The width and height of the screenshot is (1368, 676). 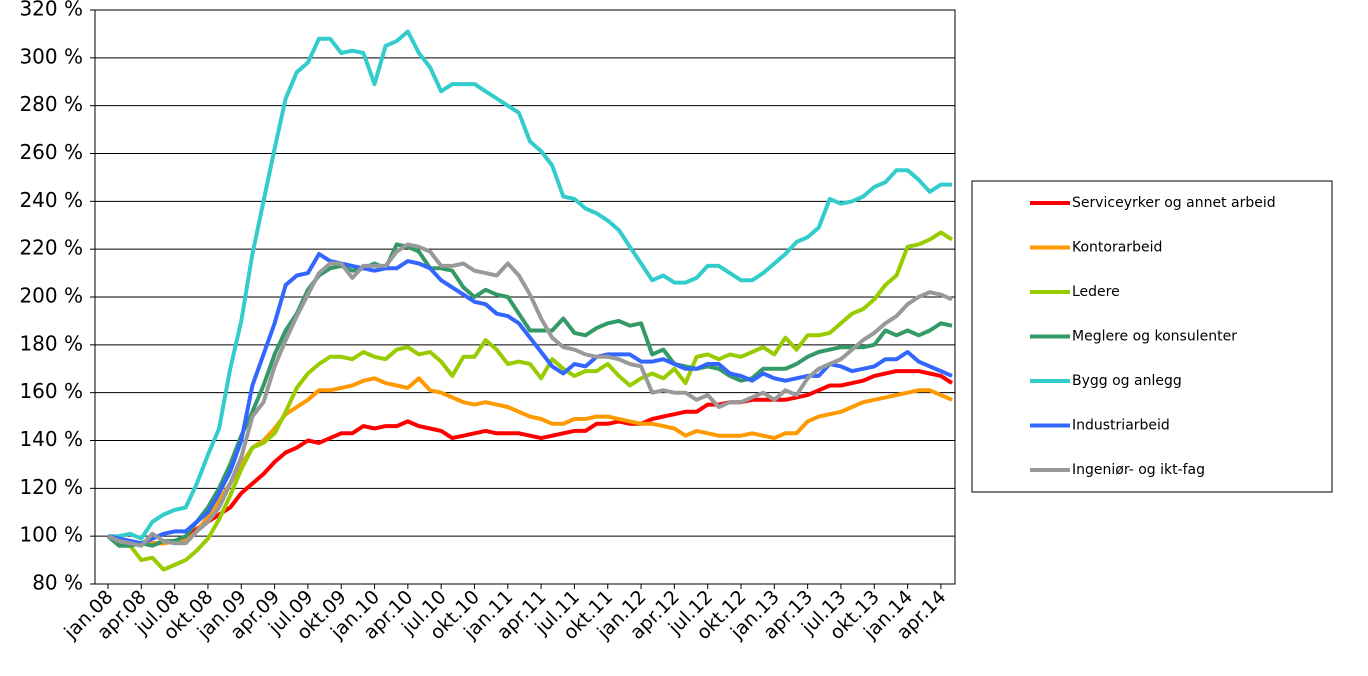 What do you see at coordinates (51, 487) in the screenshot?
I see `y-tick-label: 120 %` at bounding box center [51, 487].